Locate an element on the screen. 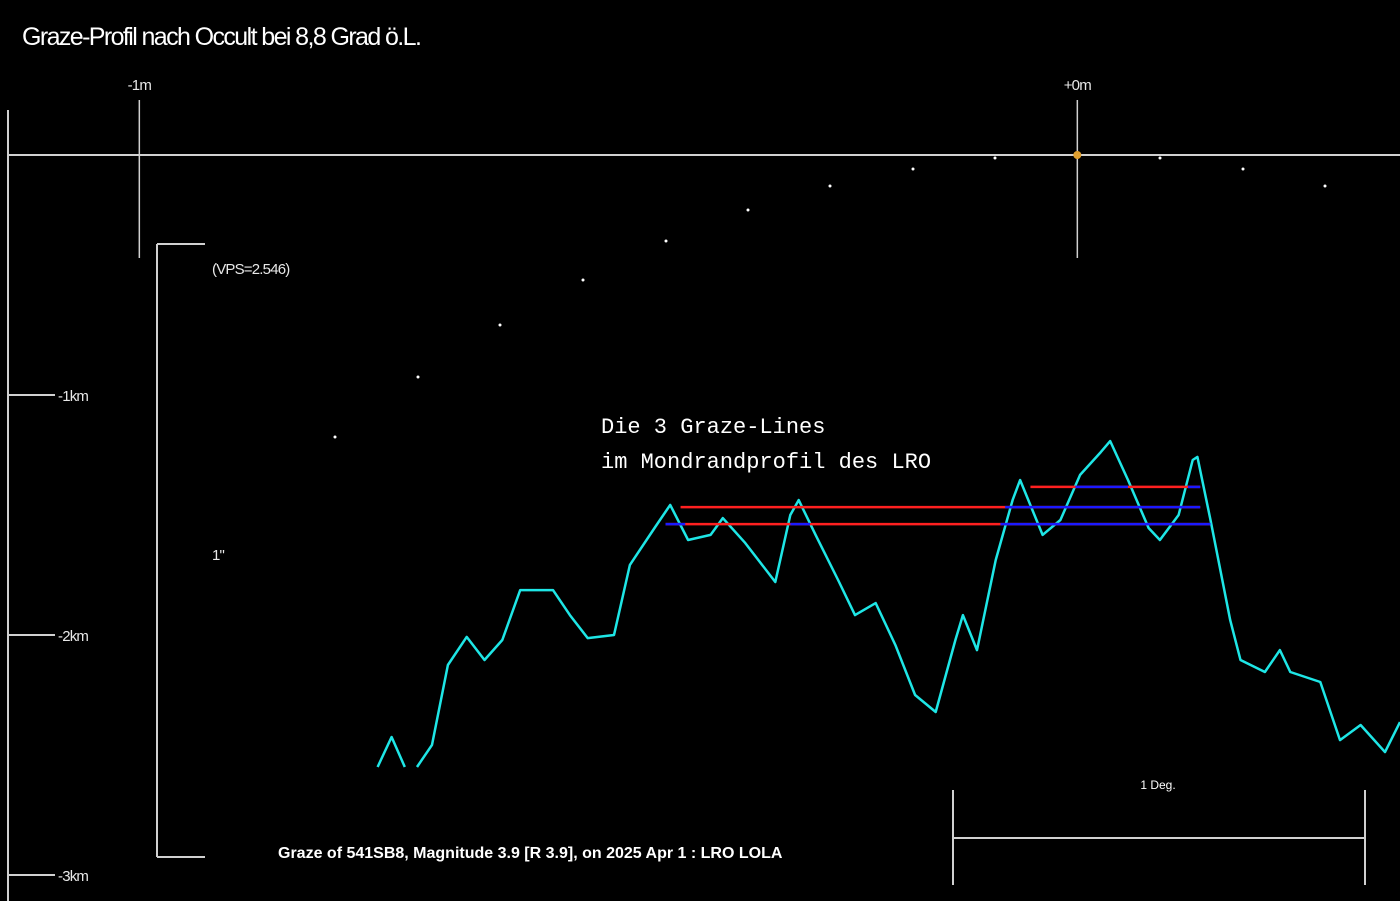 The image size is (1400, 901). arcsec-label: 1" is located at coordinates (218, 555).